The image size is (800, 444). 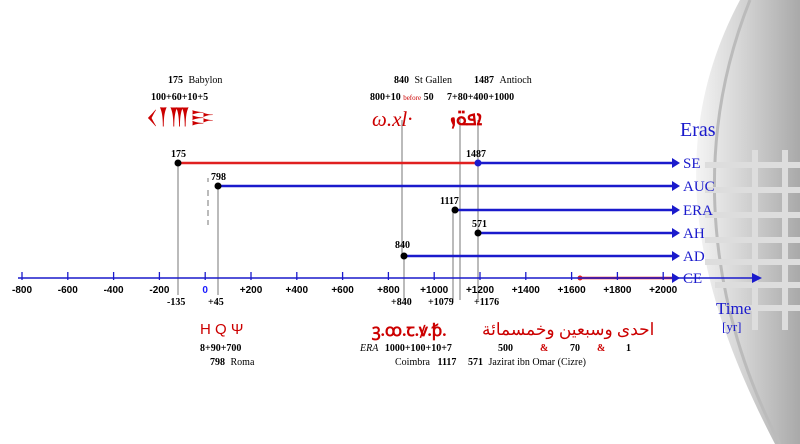 I want to click on axis-tick-label: -600, so click(x=68, y=290).